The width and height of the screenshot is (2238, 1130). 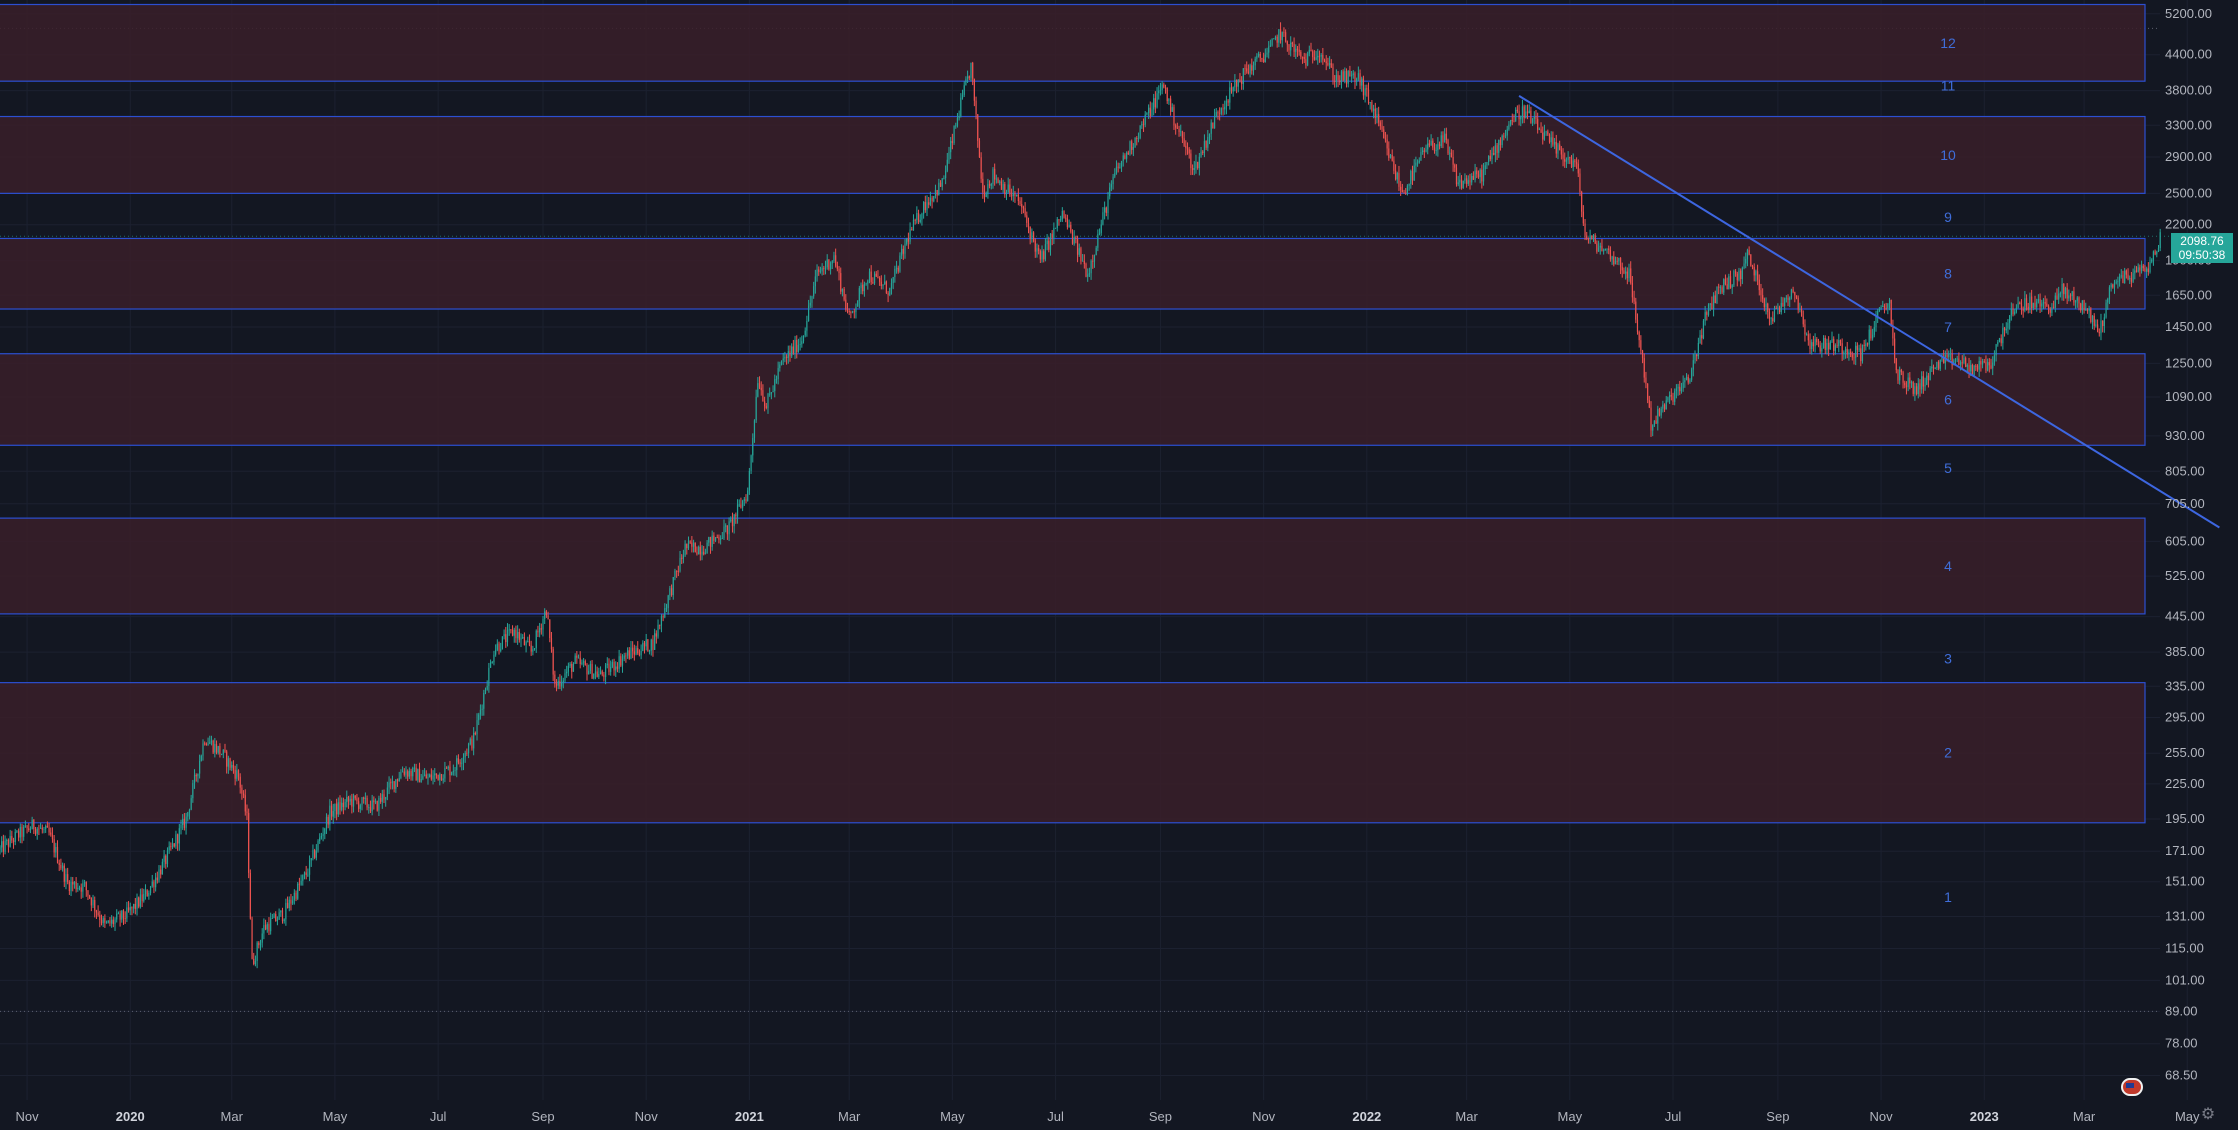 I want to click on y-tick-label: 1090.00, so click(x=2188, y=396).